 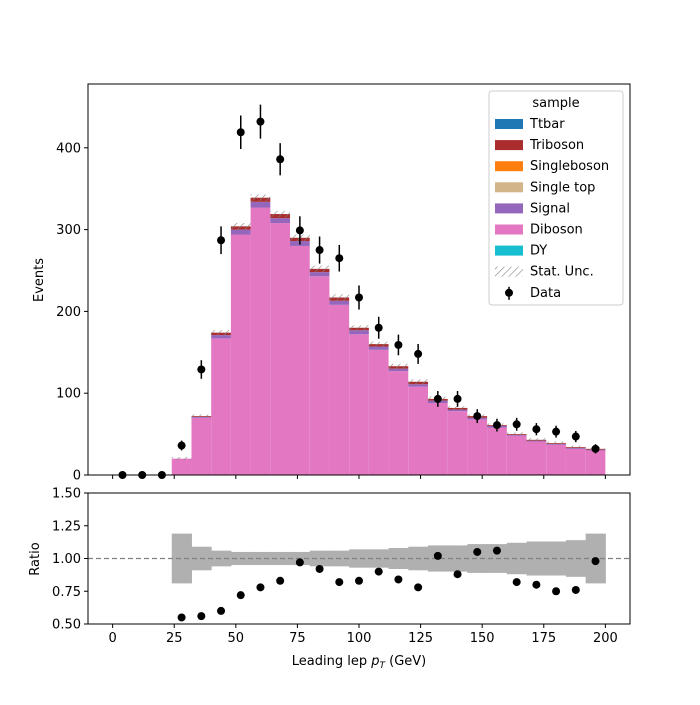 I want to click on legend-label: Data, so click(x=545, y=293).